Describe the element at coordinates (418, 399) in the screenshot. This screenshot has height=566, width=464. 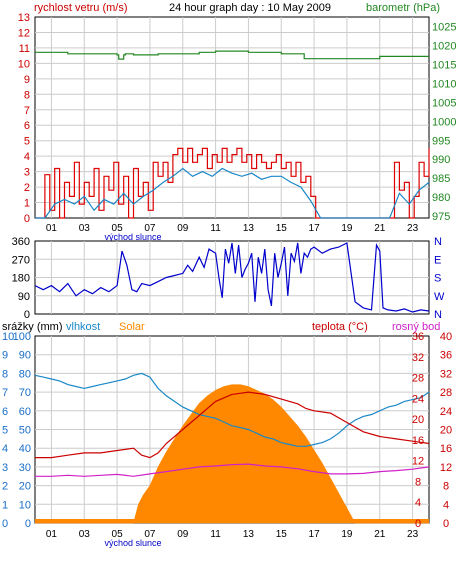
I see `temperature-inner-tick-label: 24` at that location.